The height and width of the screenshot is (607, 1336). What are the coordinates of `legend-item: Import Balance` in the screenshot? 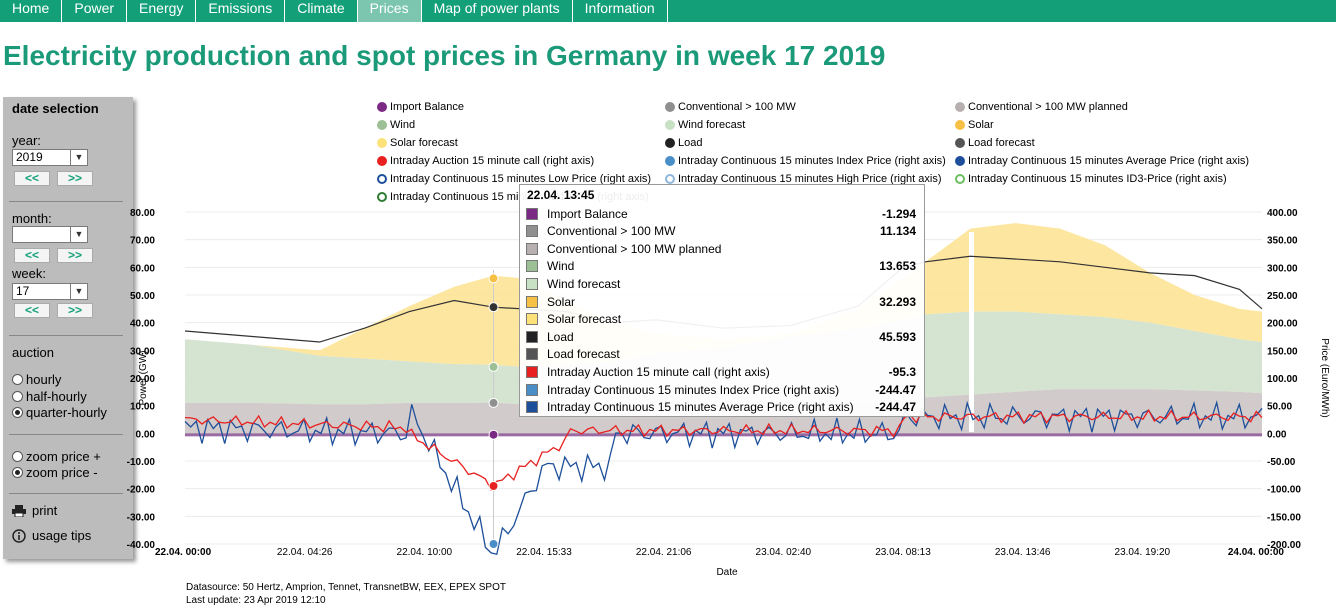 It's located at (420, 107).